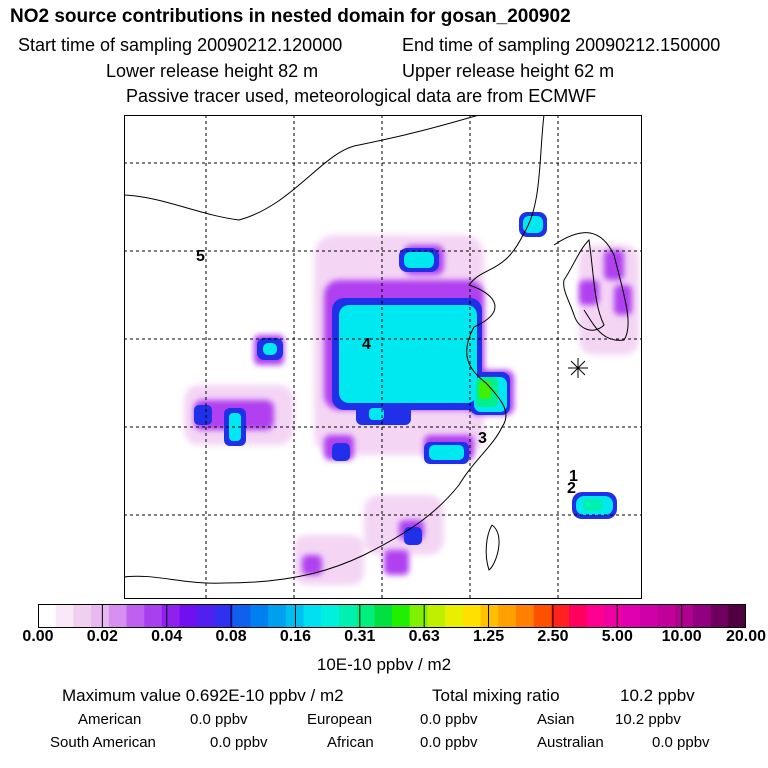 This screenshot has width=768, height=768. I want to click on start-time-label: Start time of sampling 20090212.120000, so click(180, 45).